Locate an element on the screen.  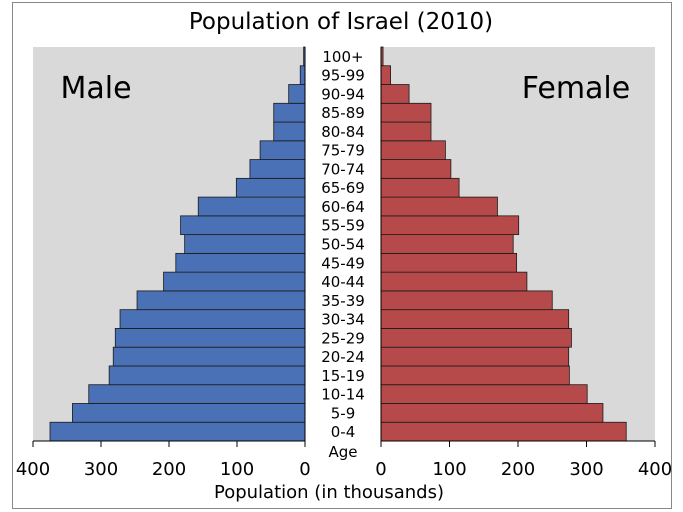
age-label-55-59: 55-59 is located at coordinates (343, 226).